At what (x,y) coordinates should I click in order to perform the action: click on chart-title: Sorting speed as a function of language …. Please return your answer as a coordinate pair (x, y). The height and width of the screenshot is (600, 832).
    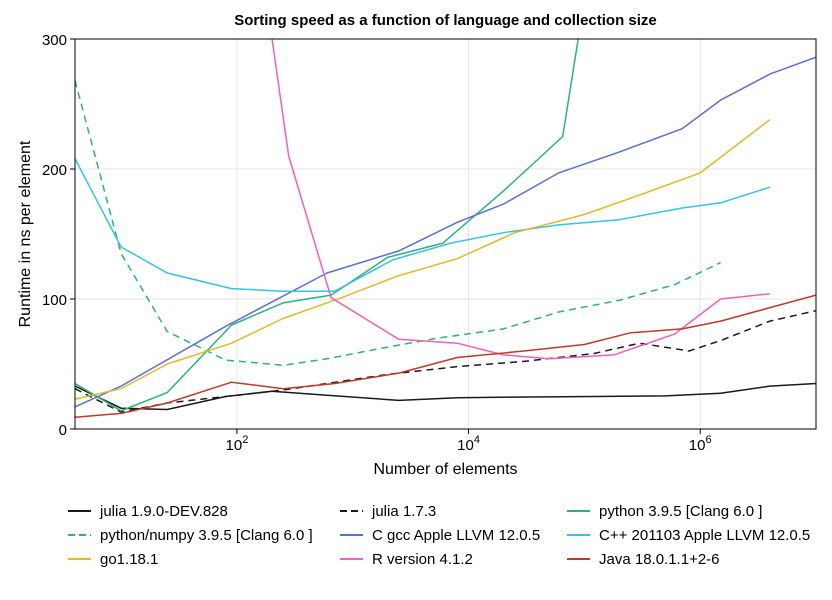
    Looking at the image, I should click on (445, 20).